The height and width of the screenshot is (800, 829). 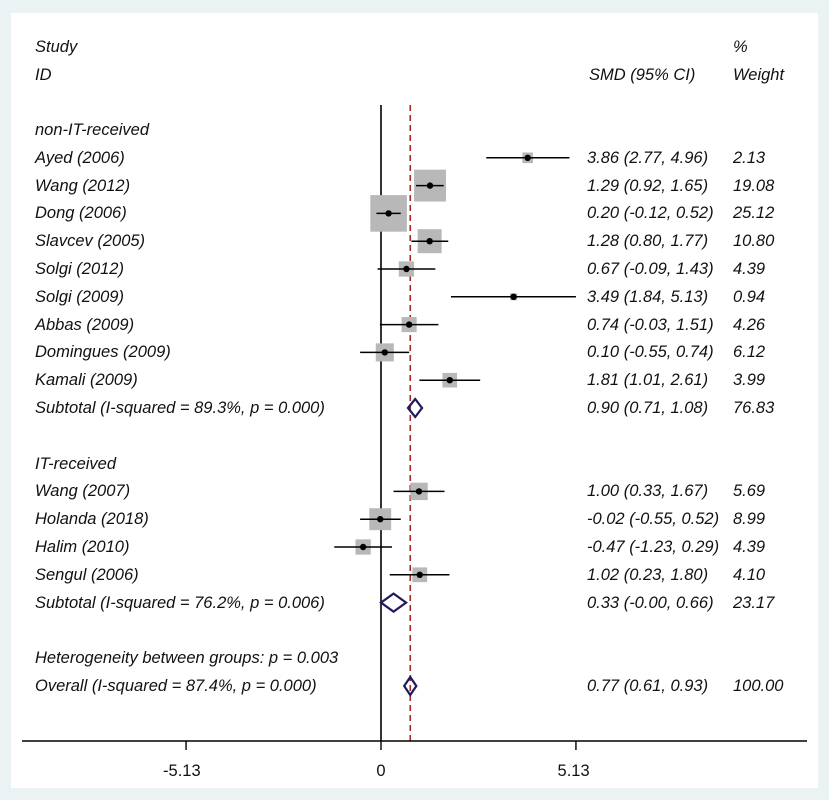 What do you see at coordinates (759, 75) in the screenshot?
I see `header-weight: Weight` at bounding box center [759, 75].